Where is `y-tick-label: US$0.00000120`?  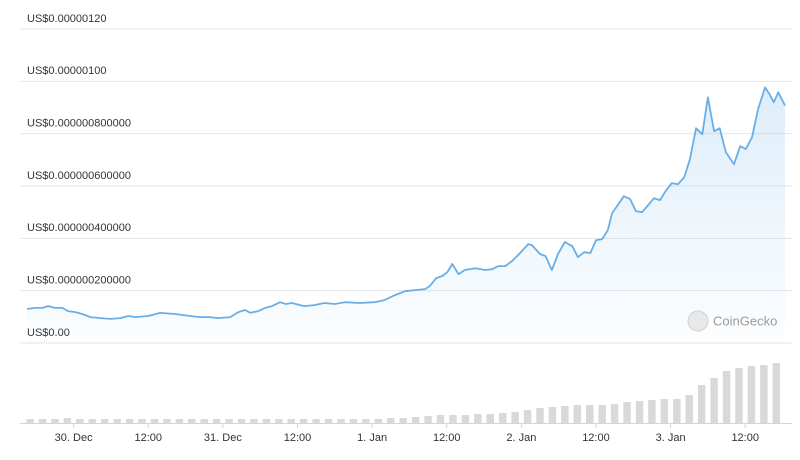
y-tick-label: US$0.00000120 is located at coordinates (67, 19).